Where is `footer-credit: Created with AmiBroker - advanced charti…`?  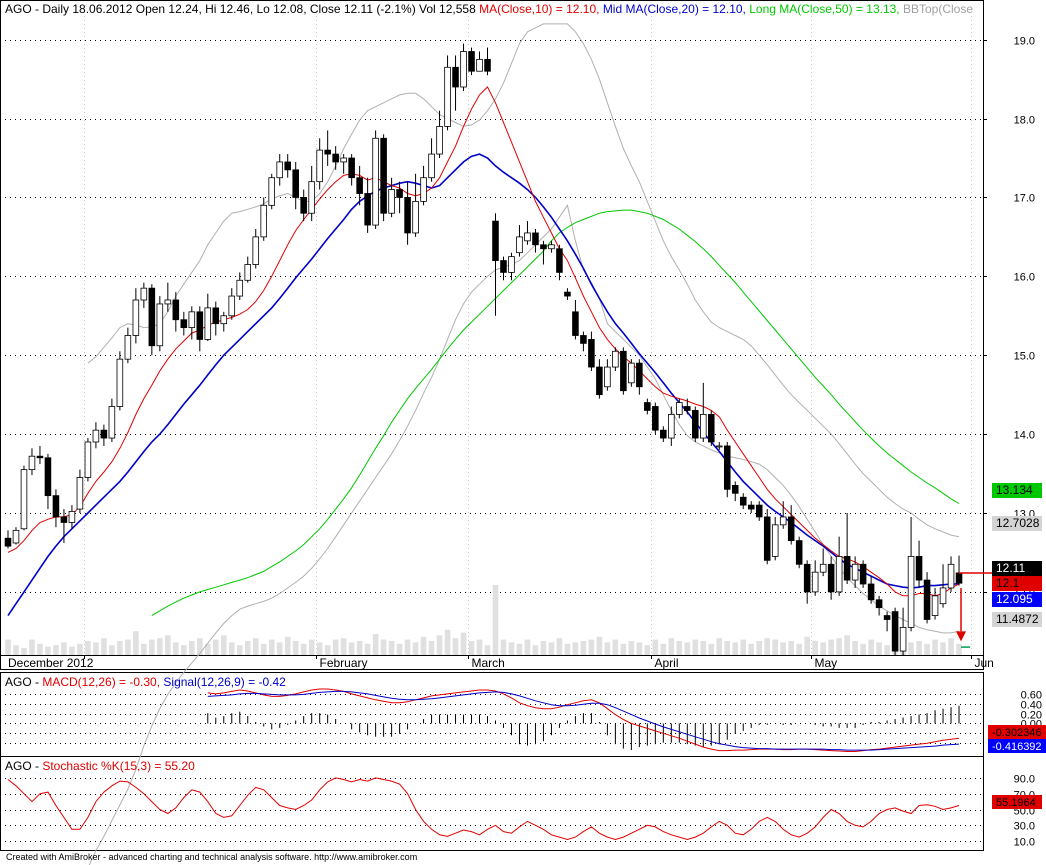
footer-credit: Created with AmiBroker - advanced charti… is located at coordinates (212, 857).